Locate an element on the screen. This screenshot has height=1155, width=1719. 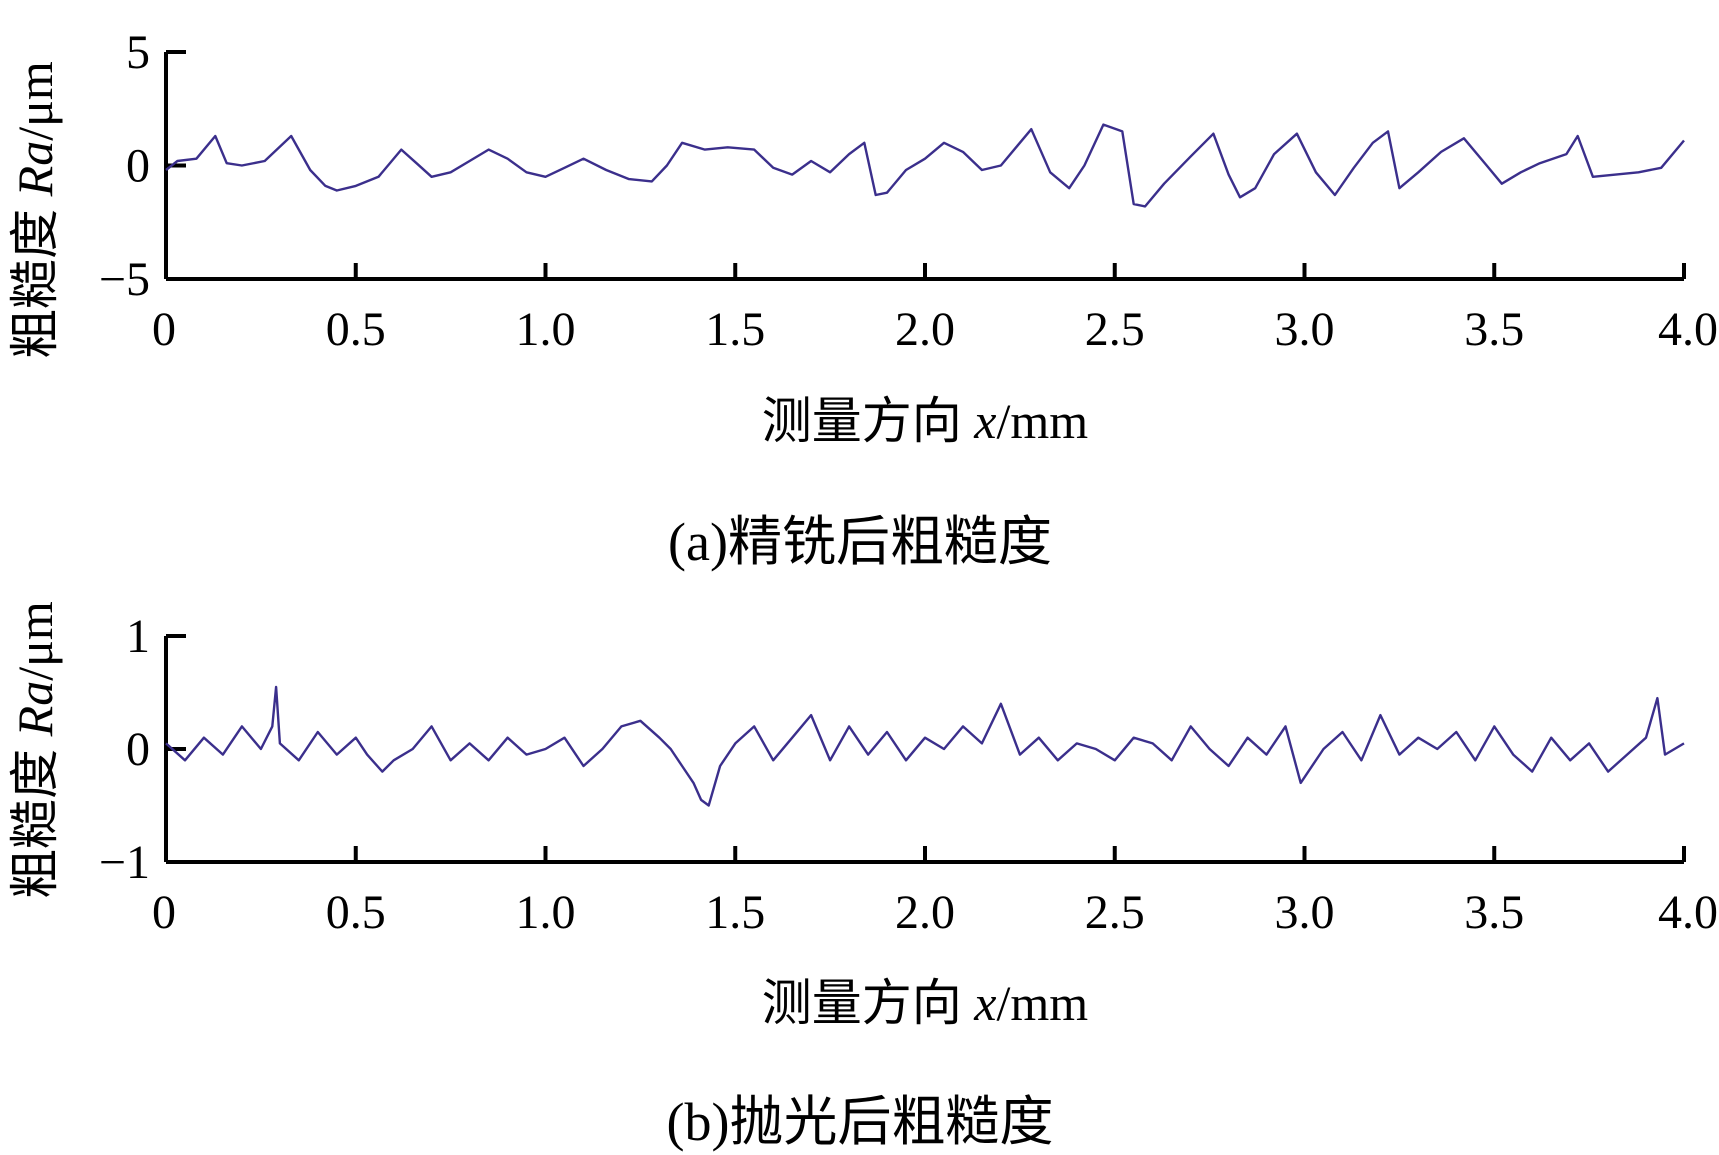
panel-b-ylabel: 粗糙度 Ra/μm is located at coordinates (35, 750).